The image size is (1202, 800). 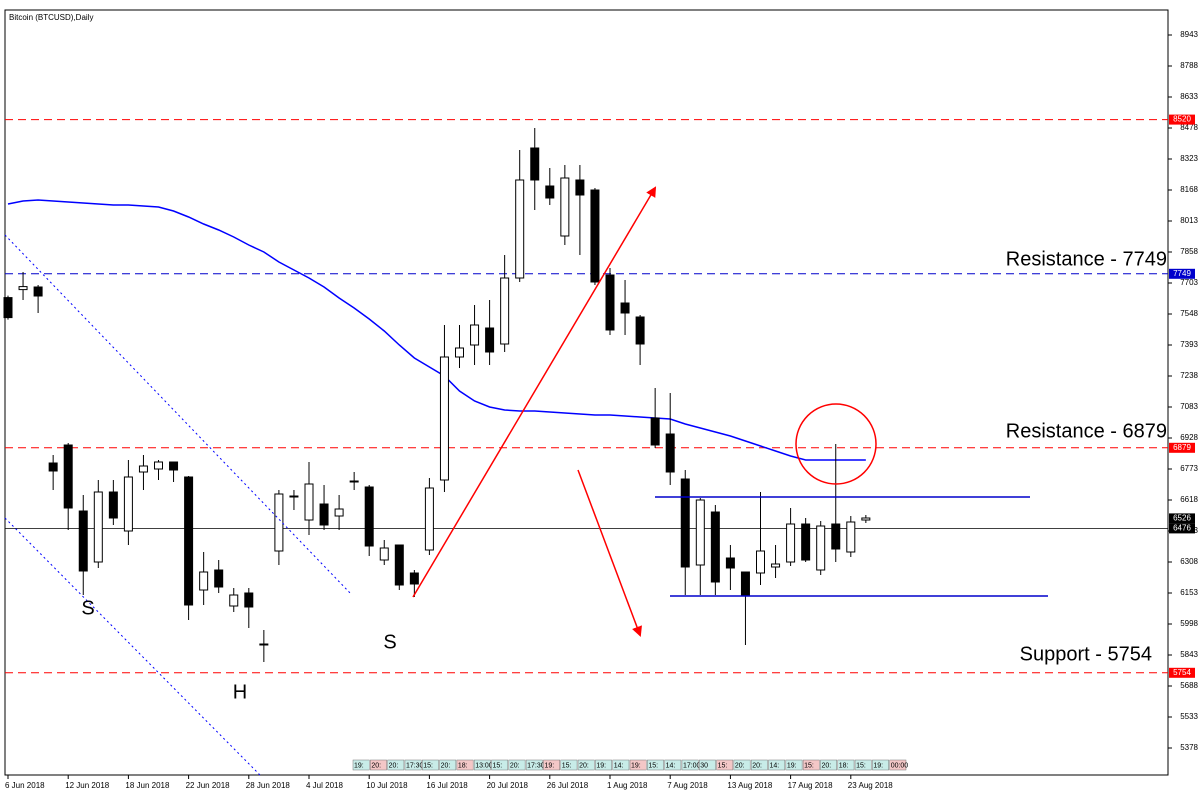 What do you see at coordinates (687, 785) in the screenshot?
I see `x-tick-label: 7 Aug 2018` at bounding box center [687, 785].